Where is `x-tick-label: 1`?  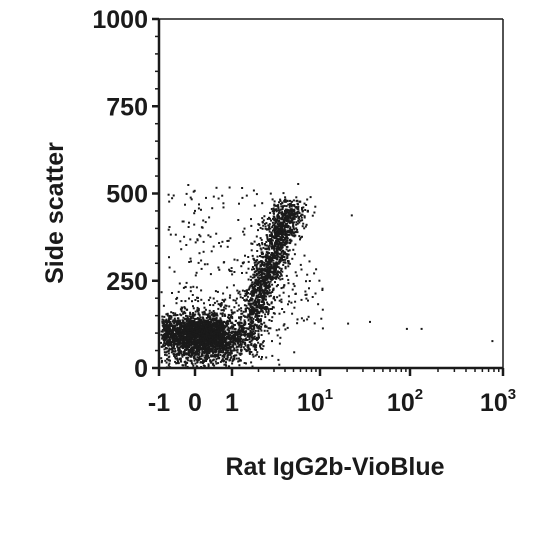 x-tick-label: 1 is located at coordinates (232, 403).